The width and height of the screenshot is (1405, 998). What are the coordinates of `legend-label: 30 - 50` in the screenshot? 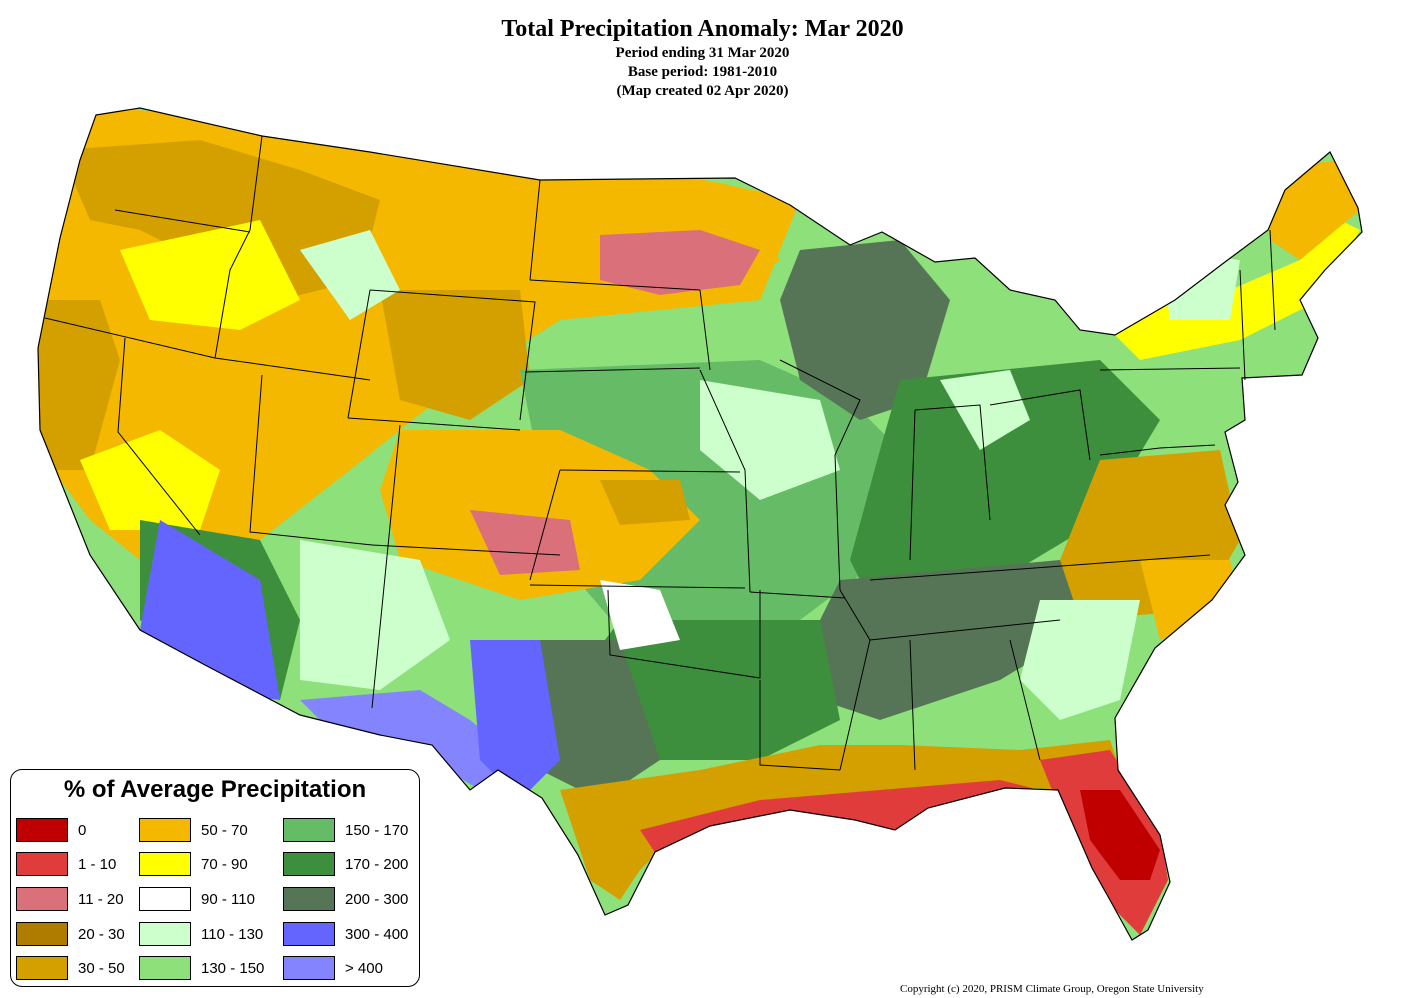 It's located at (101, 968).